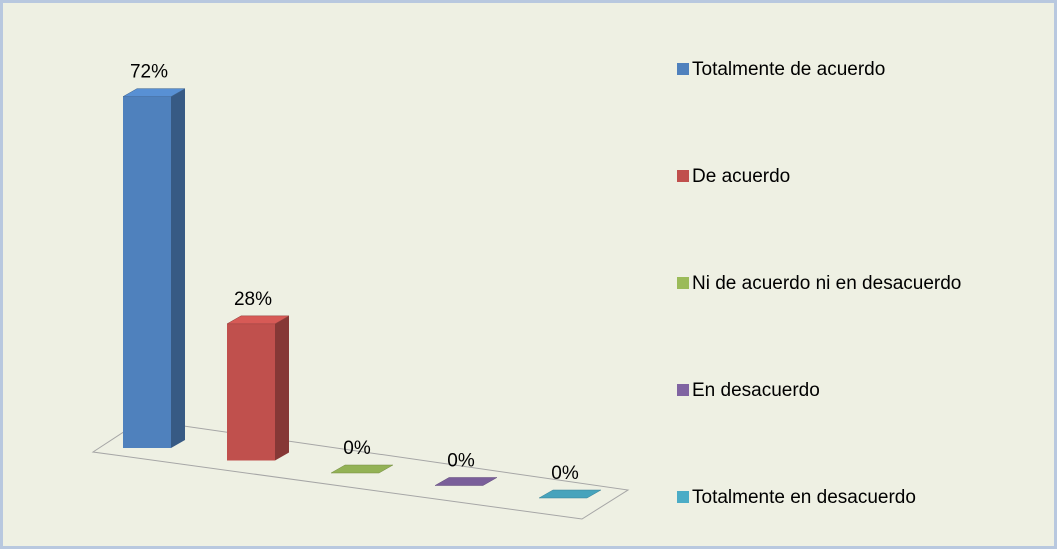 Image resolution: width=1057 pixels, height=549 pixels. What do you see at coordinates (149, 72) in the screenshot?
I see `data-label: 72%` at bounding box center [149, 72].